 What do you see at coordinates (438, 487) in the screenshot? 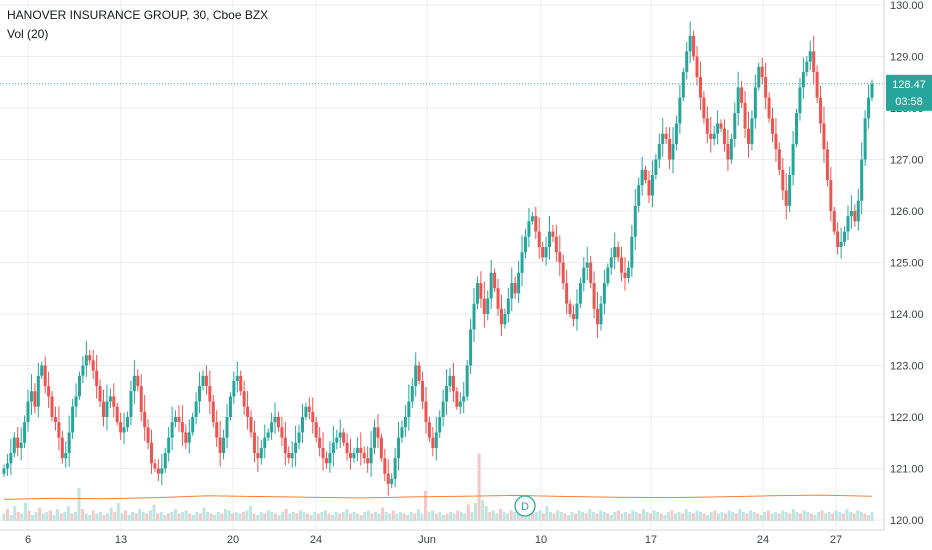
I see `volume-bars` at bounding box center [438, 487].